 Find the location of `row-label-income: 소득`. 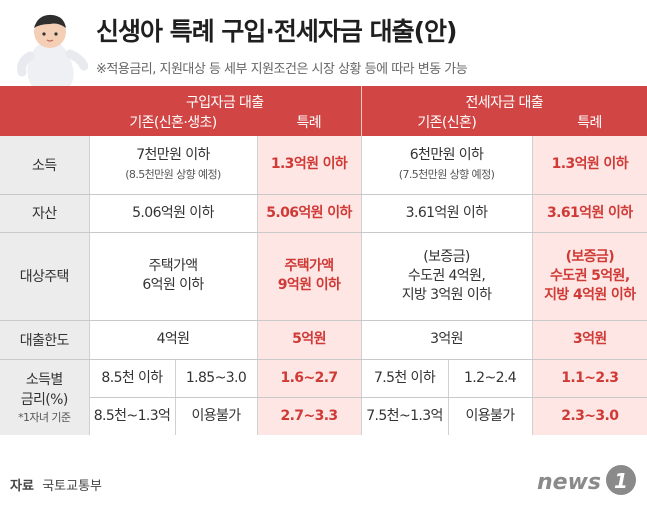

row-label-income: 소득 is located at coordinates (44, 165).